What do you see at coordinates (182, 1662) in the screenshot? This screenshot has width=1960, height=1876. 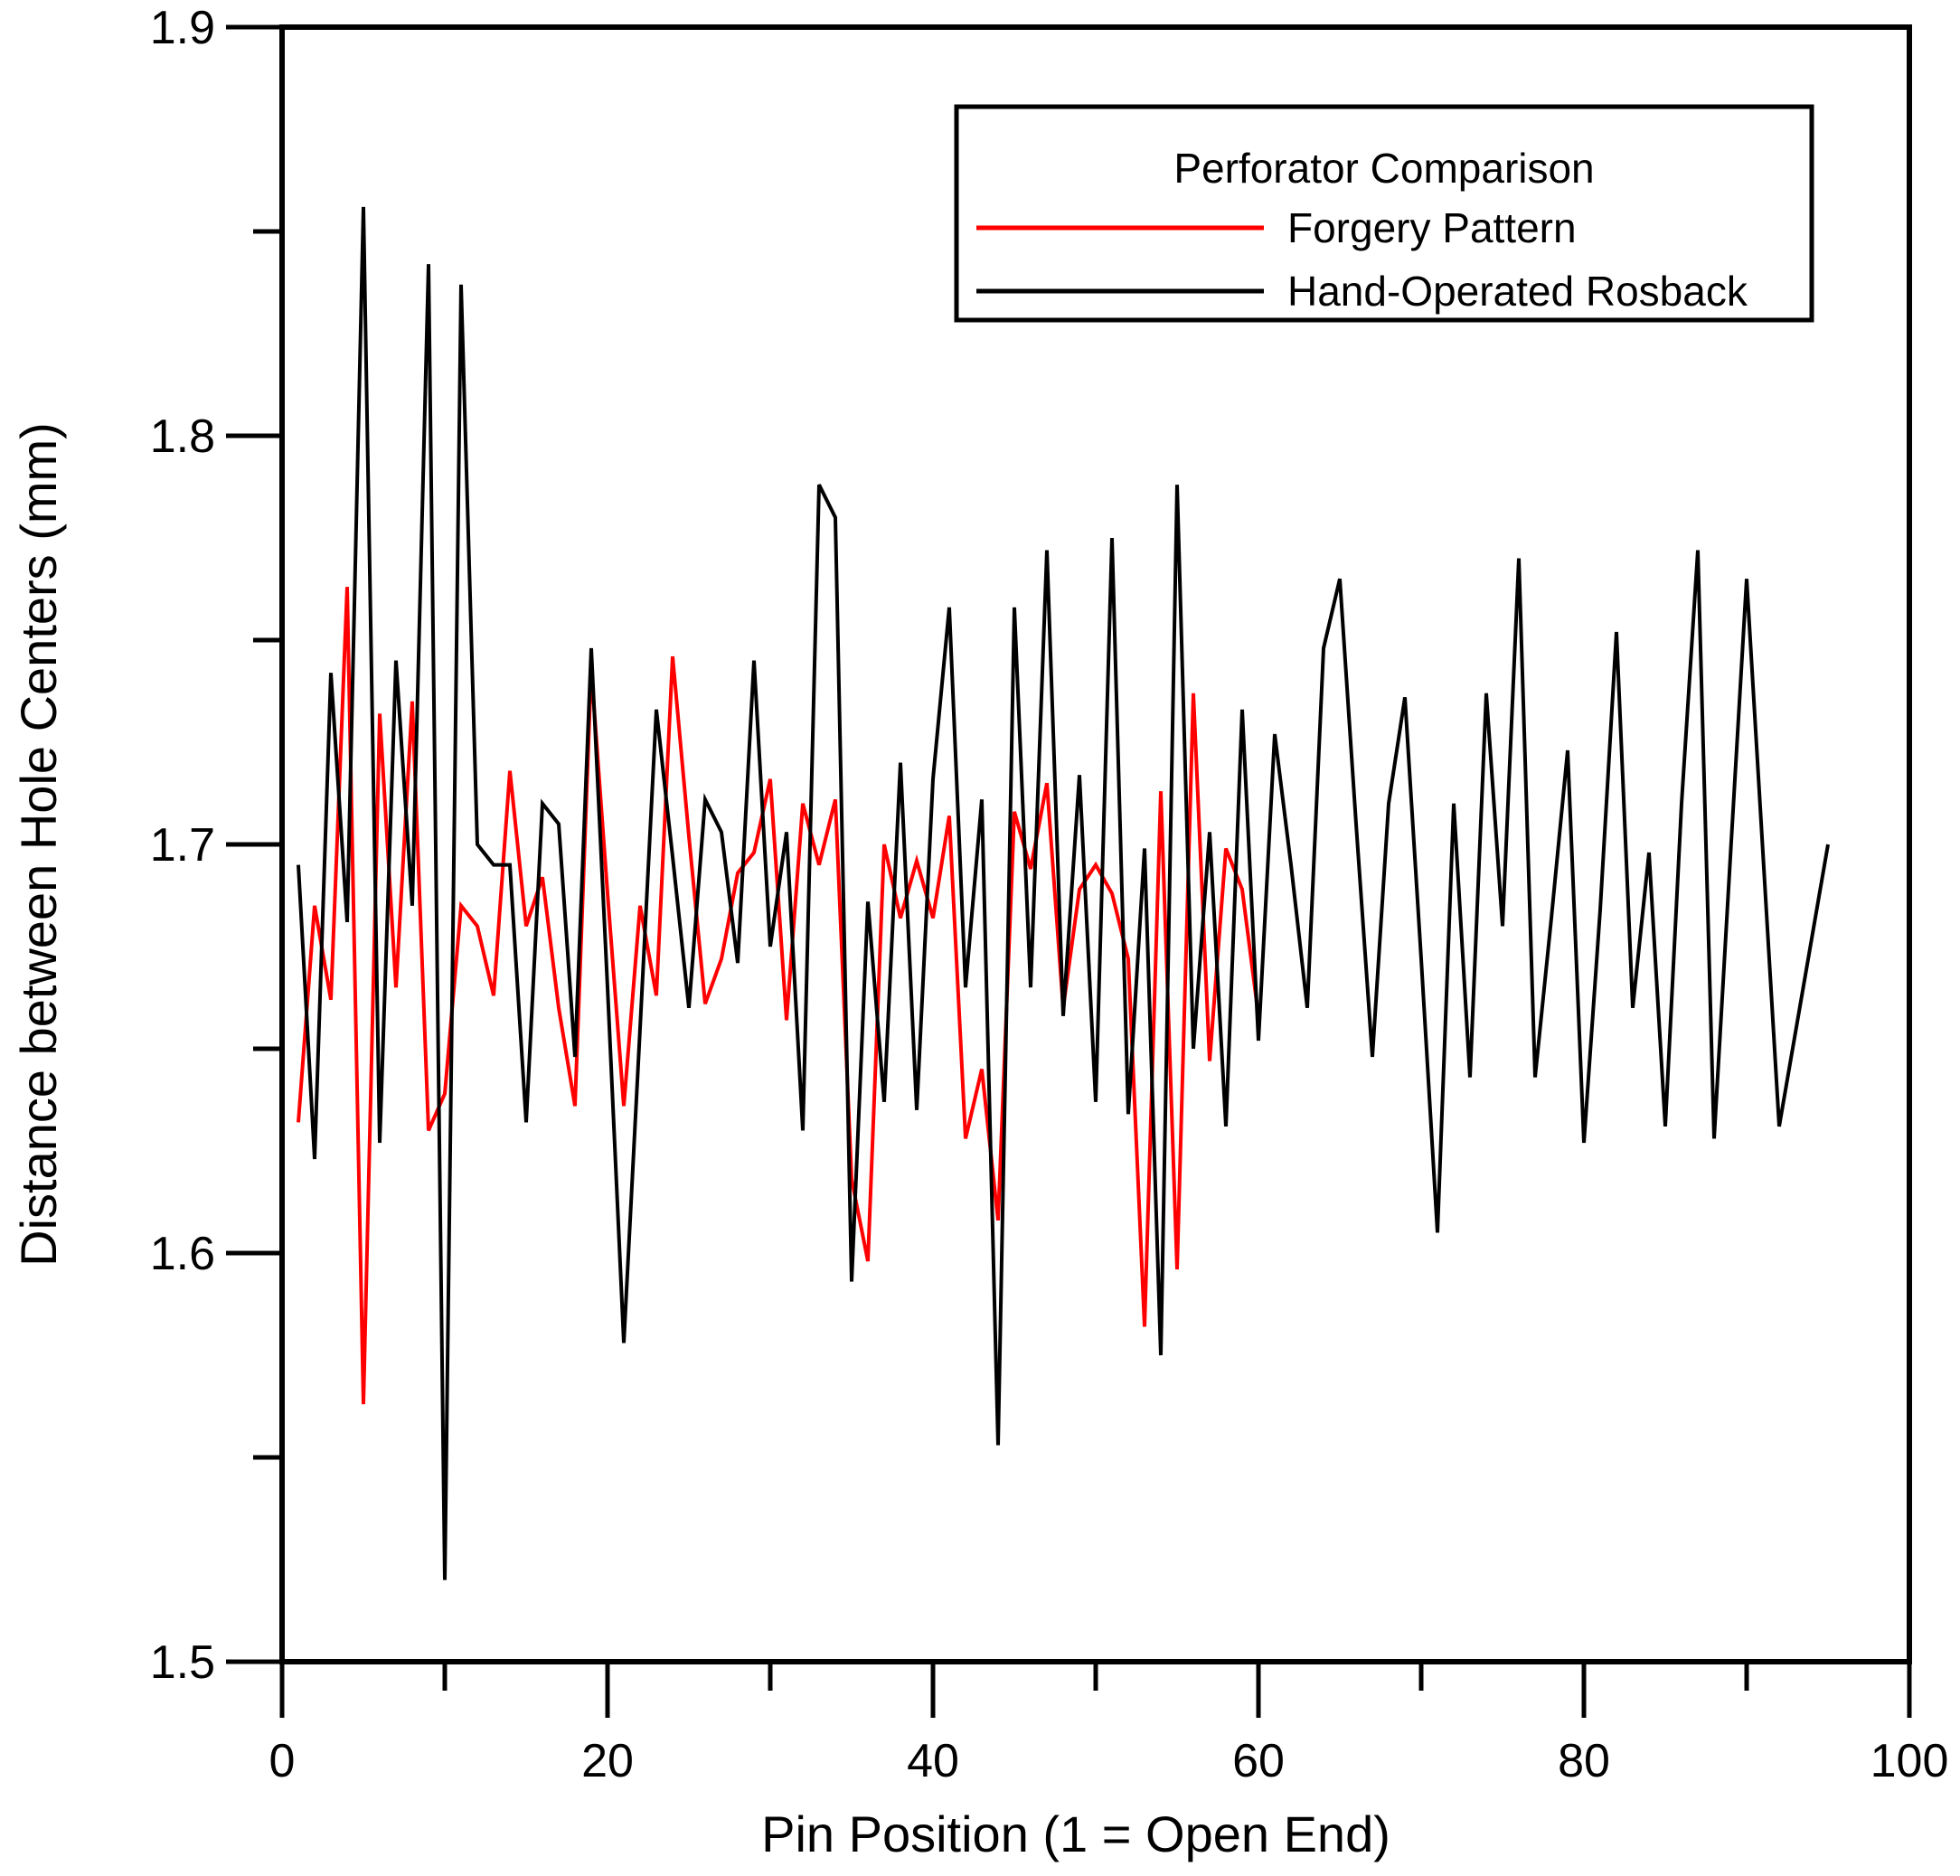 I see `y-tick-label: 1.5` at bounding box center [182, 1662].